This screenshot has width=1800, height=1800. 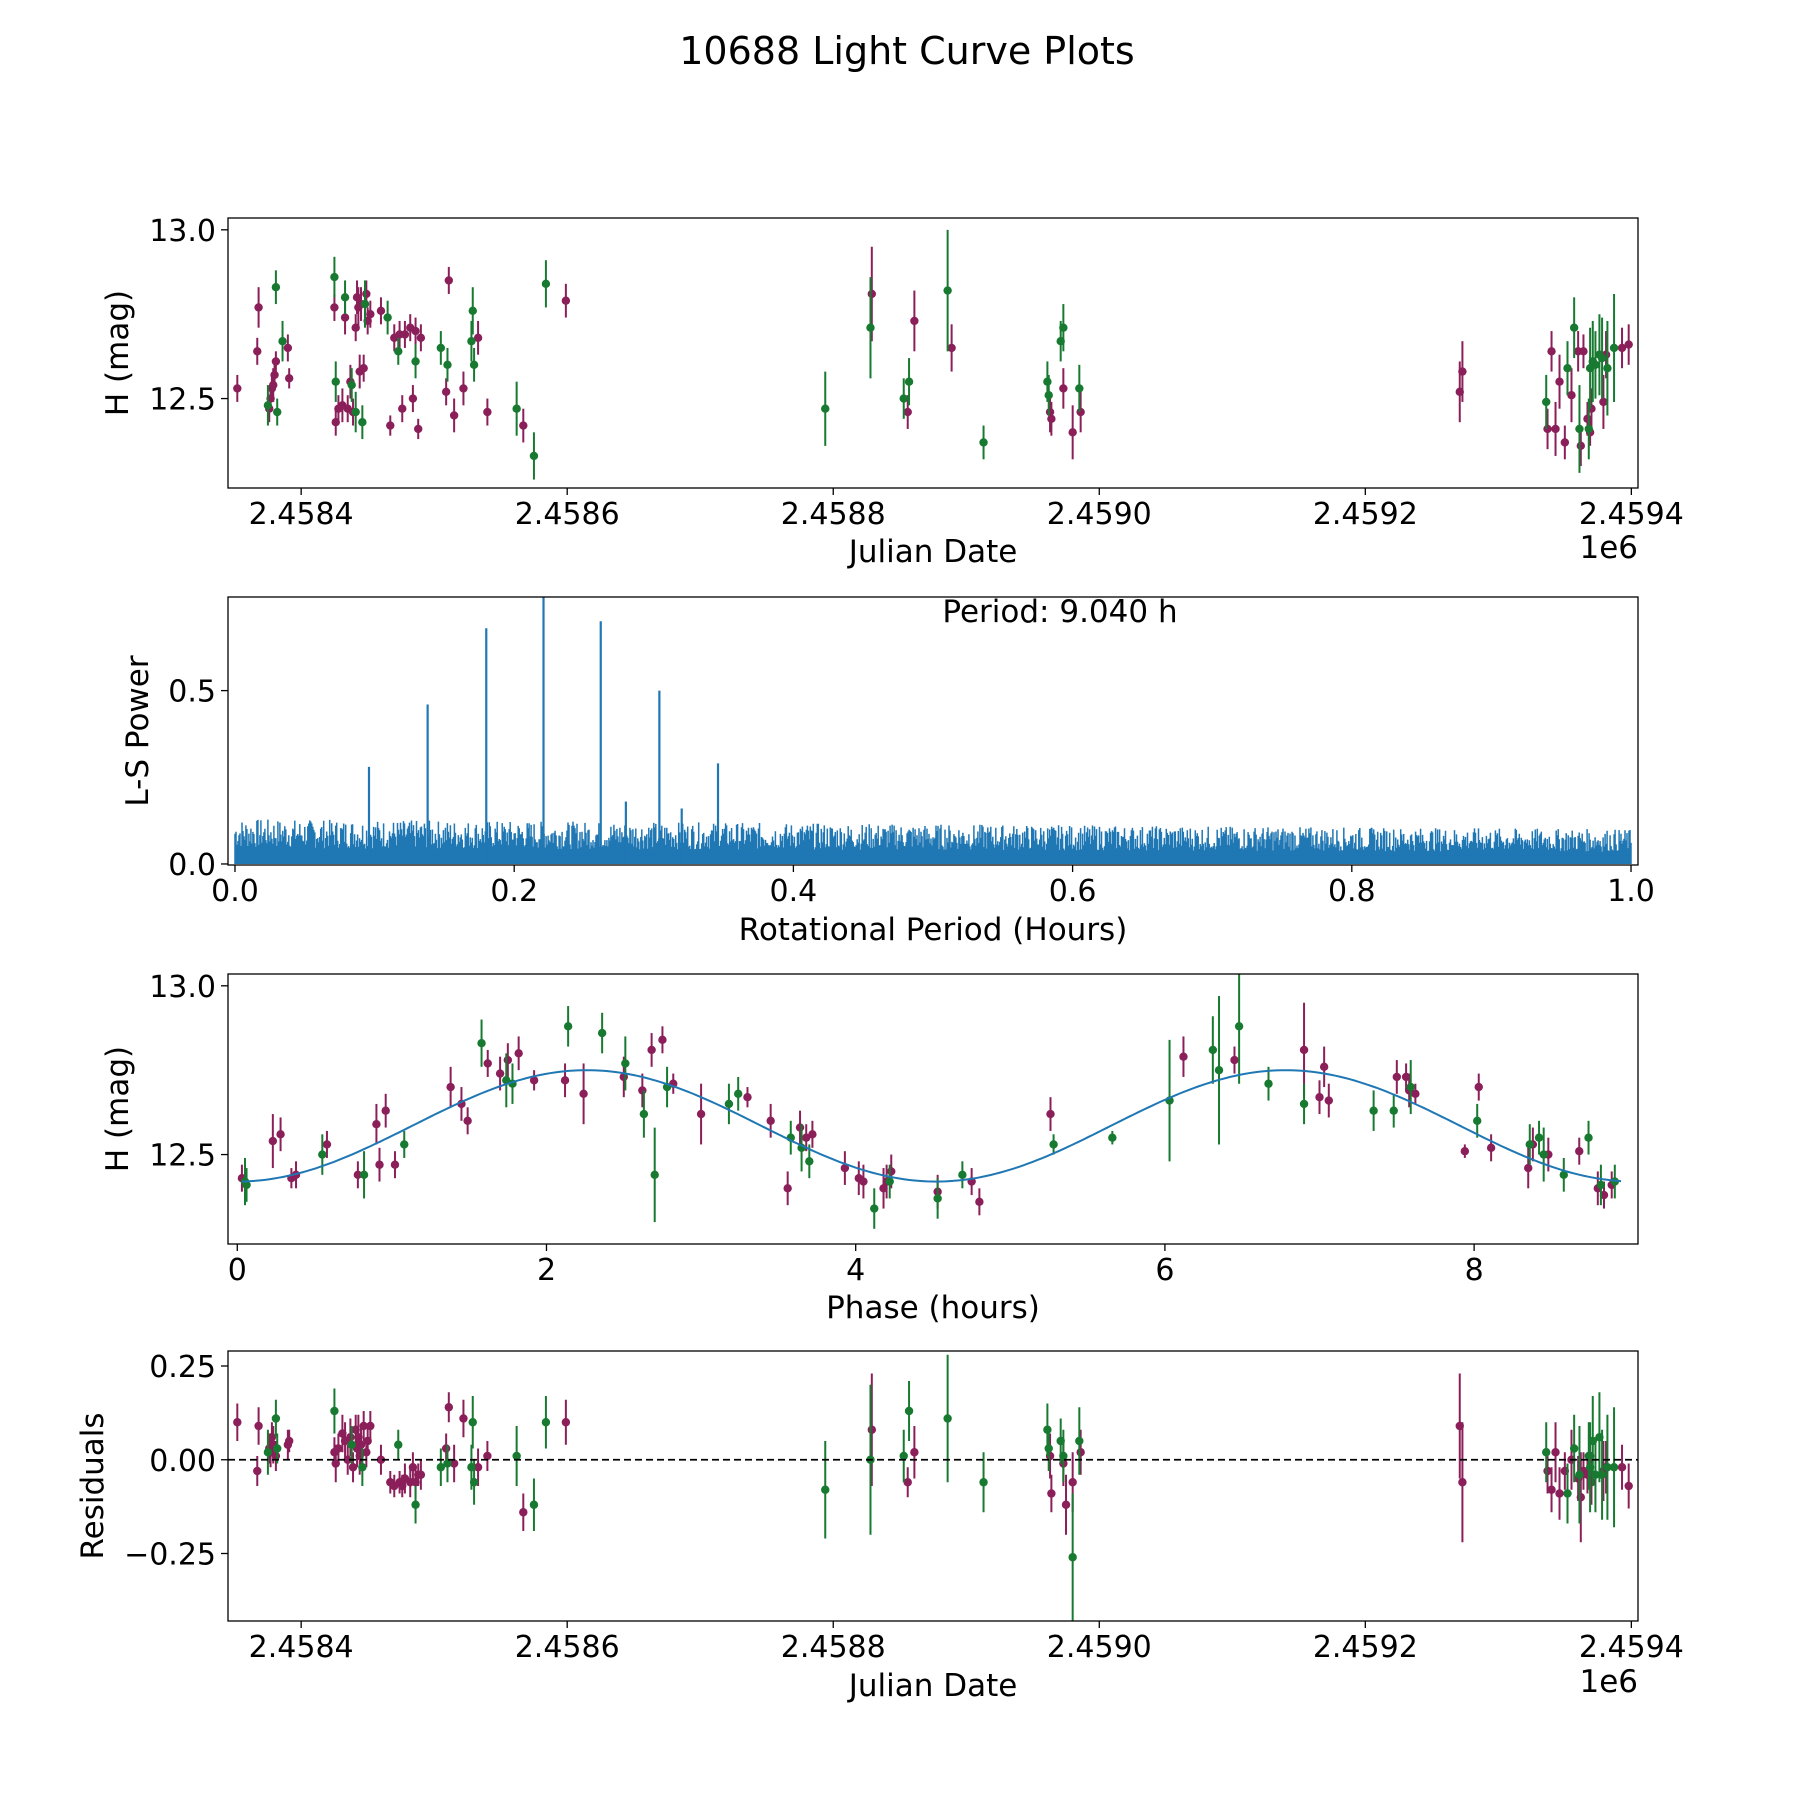 What do you see at coordinates (567, 1647) in the screenshot?
I see `x-tick-label: 2.4586` at bounding box center [567, 1647].